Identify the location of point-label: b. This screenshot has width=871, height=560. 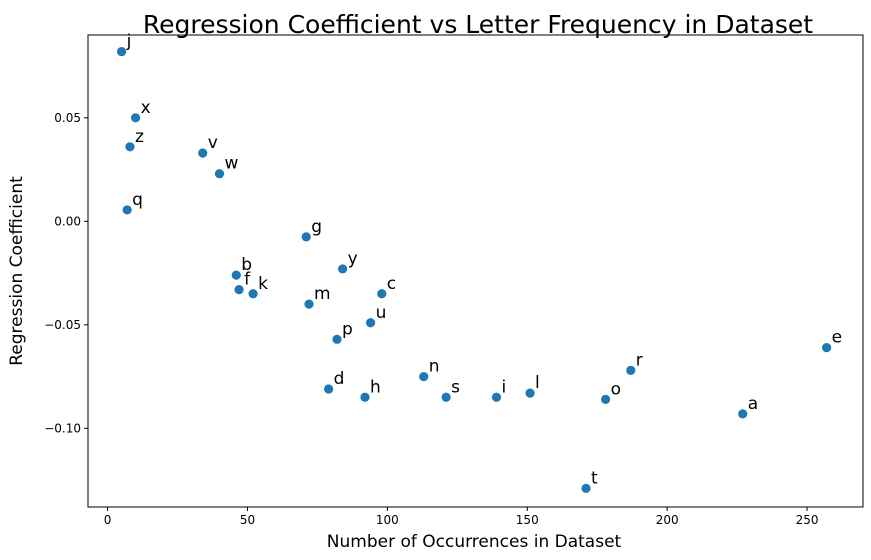
(246, 265).